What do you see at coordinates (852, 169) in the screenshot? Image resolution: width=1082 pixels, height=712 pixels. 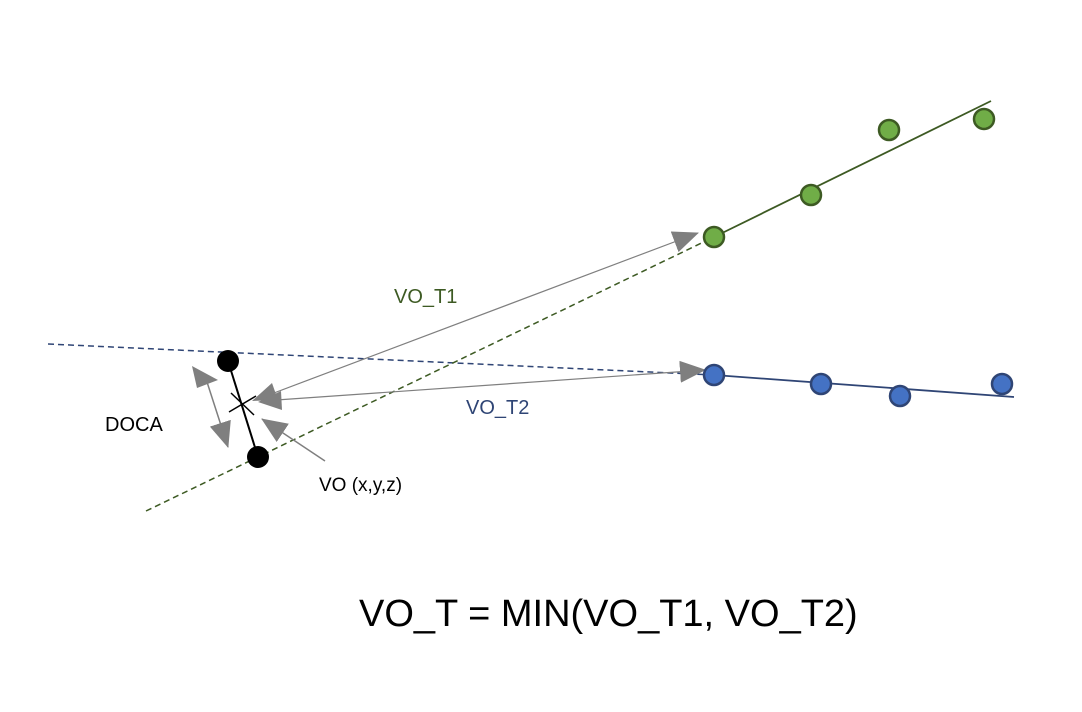 I see `track1-fit-line` at bounding box center [852, 169].